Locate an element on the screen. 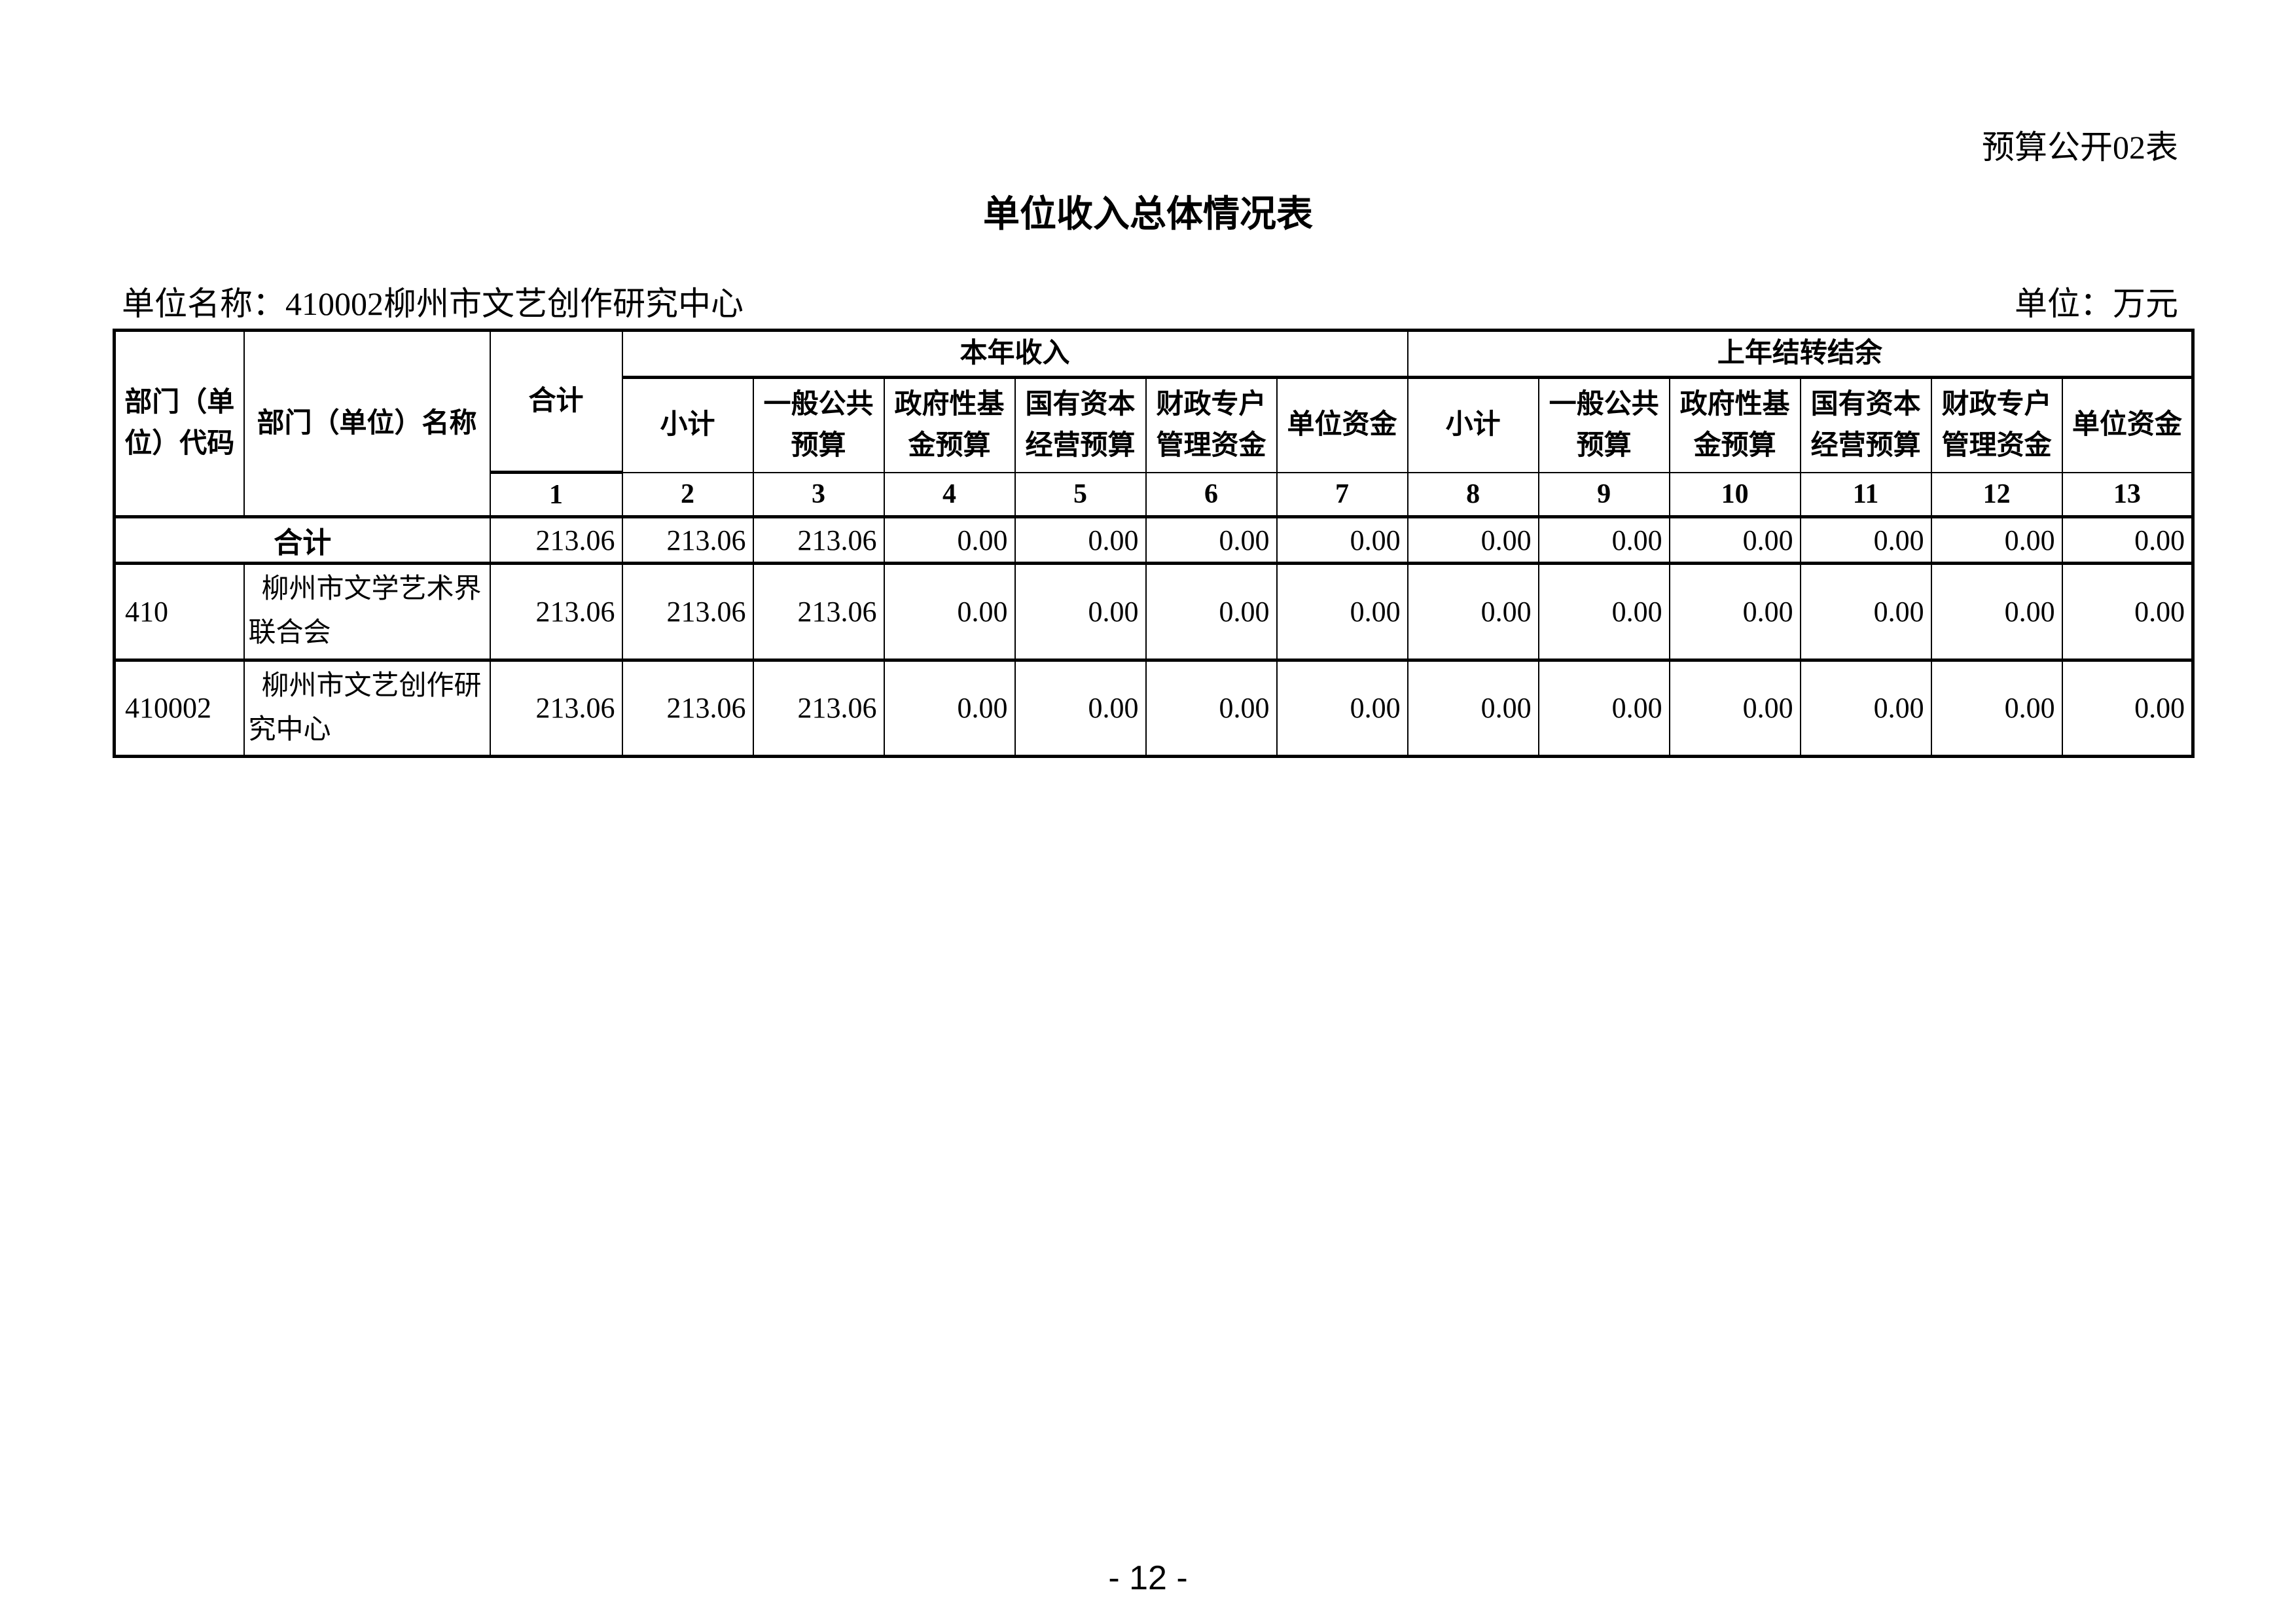  column-number-cell: 2 is located at coordinates (687, 495).